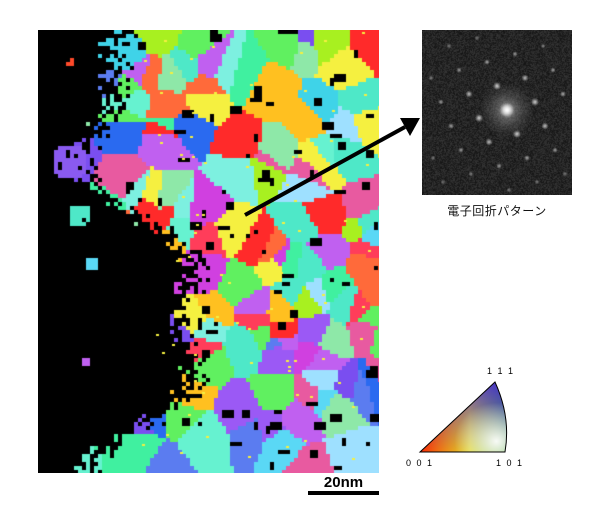  What do you see at coordinates (497, 211) in the screenshot?
I see `diffraction-pattern-caption: 電子回折パターン` at bounding box center [497, 211].